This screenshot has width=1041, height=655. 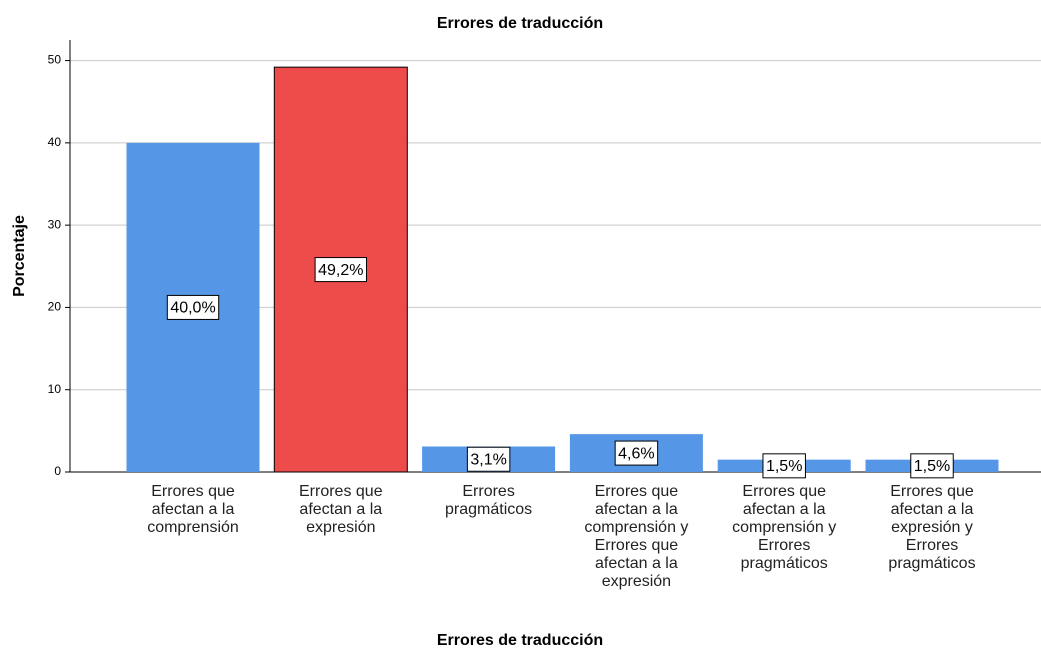 I want to click on value-label: 3,1%, so click(x=488, y=459).